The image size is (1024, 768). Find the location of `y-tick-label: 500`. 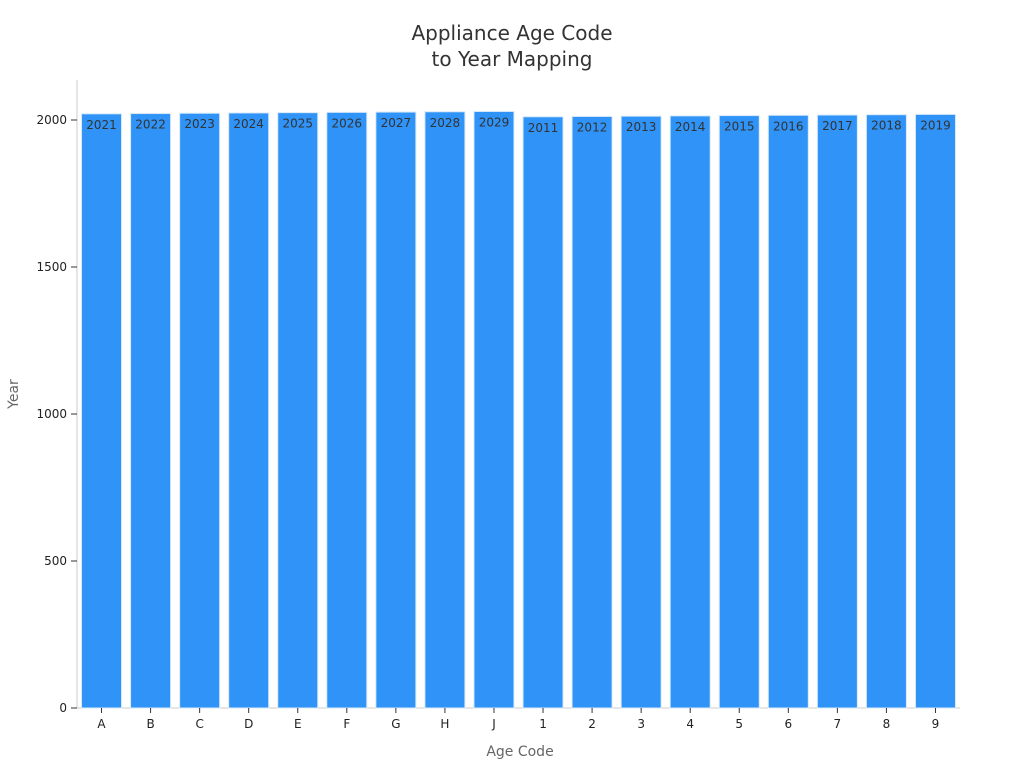

y-tick-label: 500 is located at coordinates (55, 561).